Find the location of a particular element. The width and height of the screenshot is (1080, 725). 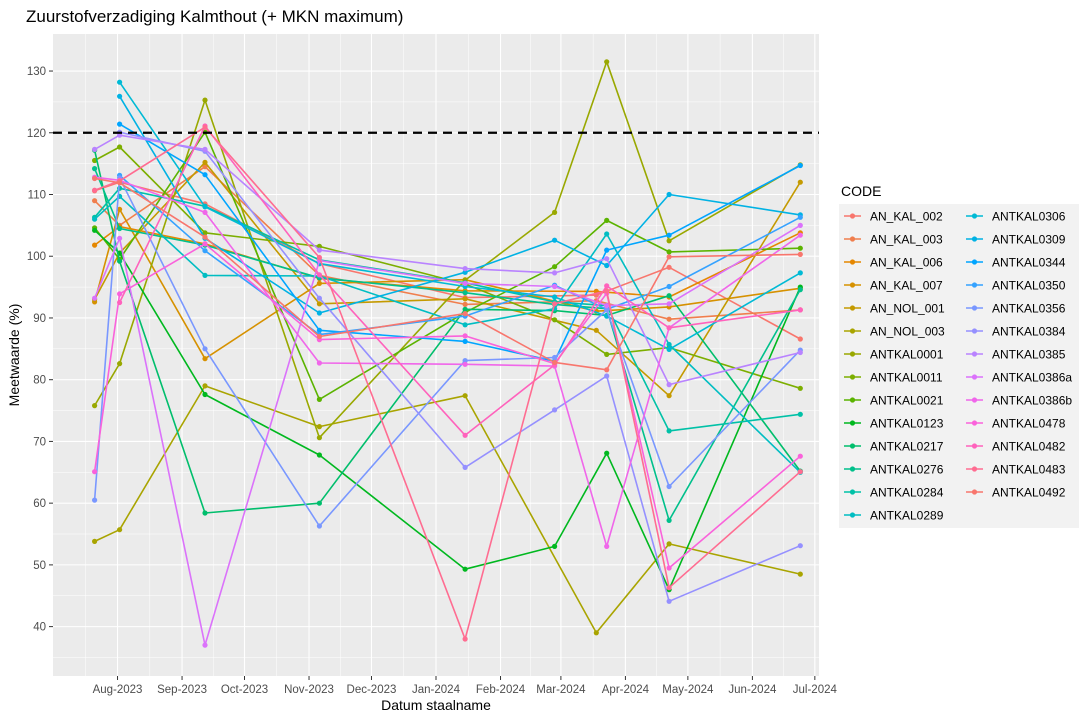

legend-item: ANTKAL0478 is located at coordinates (1016, 424).